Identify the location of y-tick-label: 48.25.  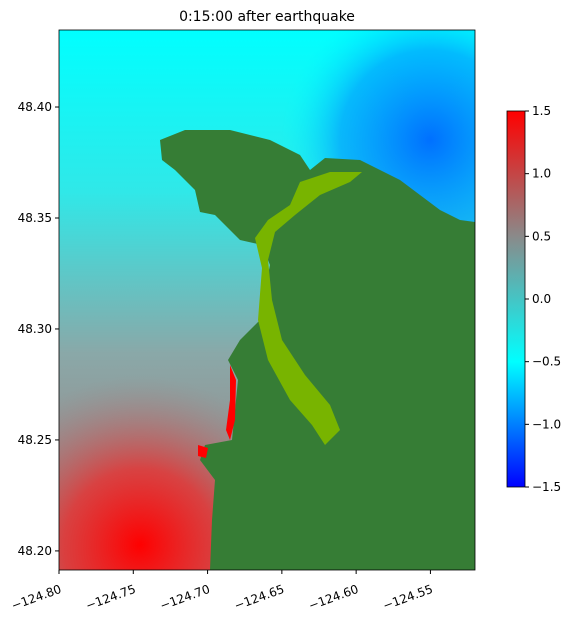
(35, 440).